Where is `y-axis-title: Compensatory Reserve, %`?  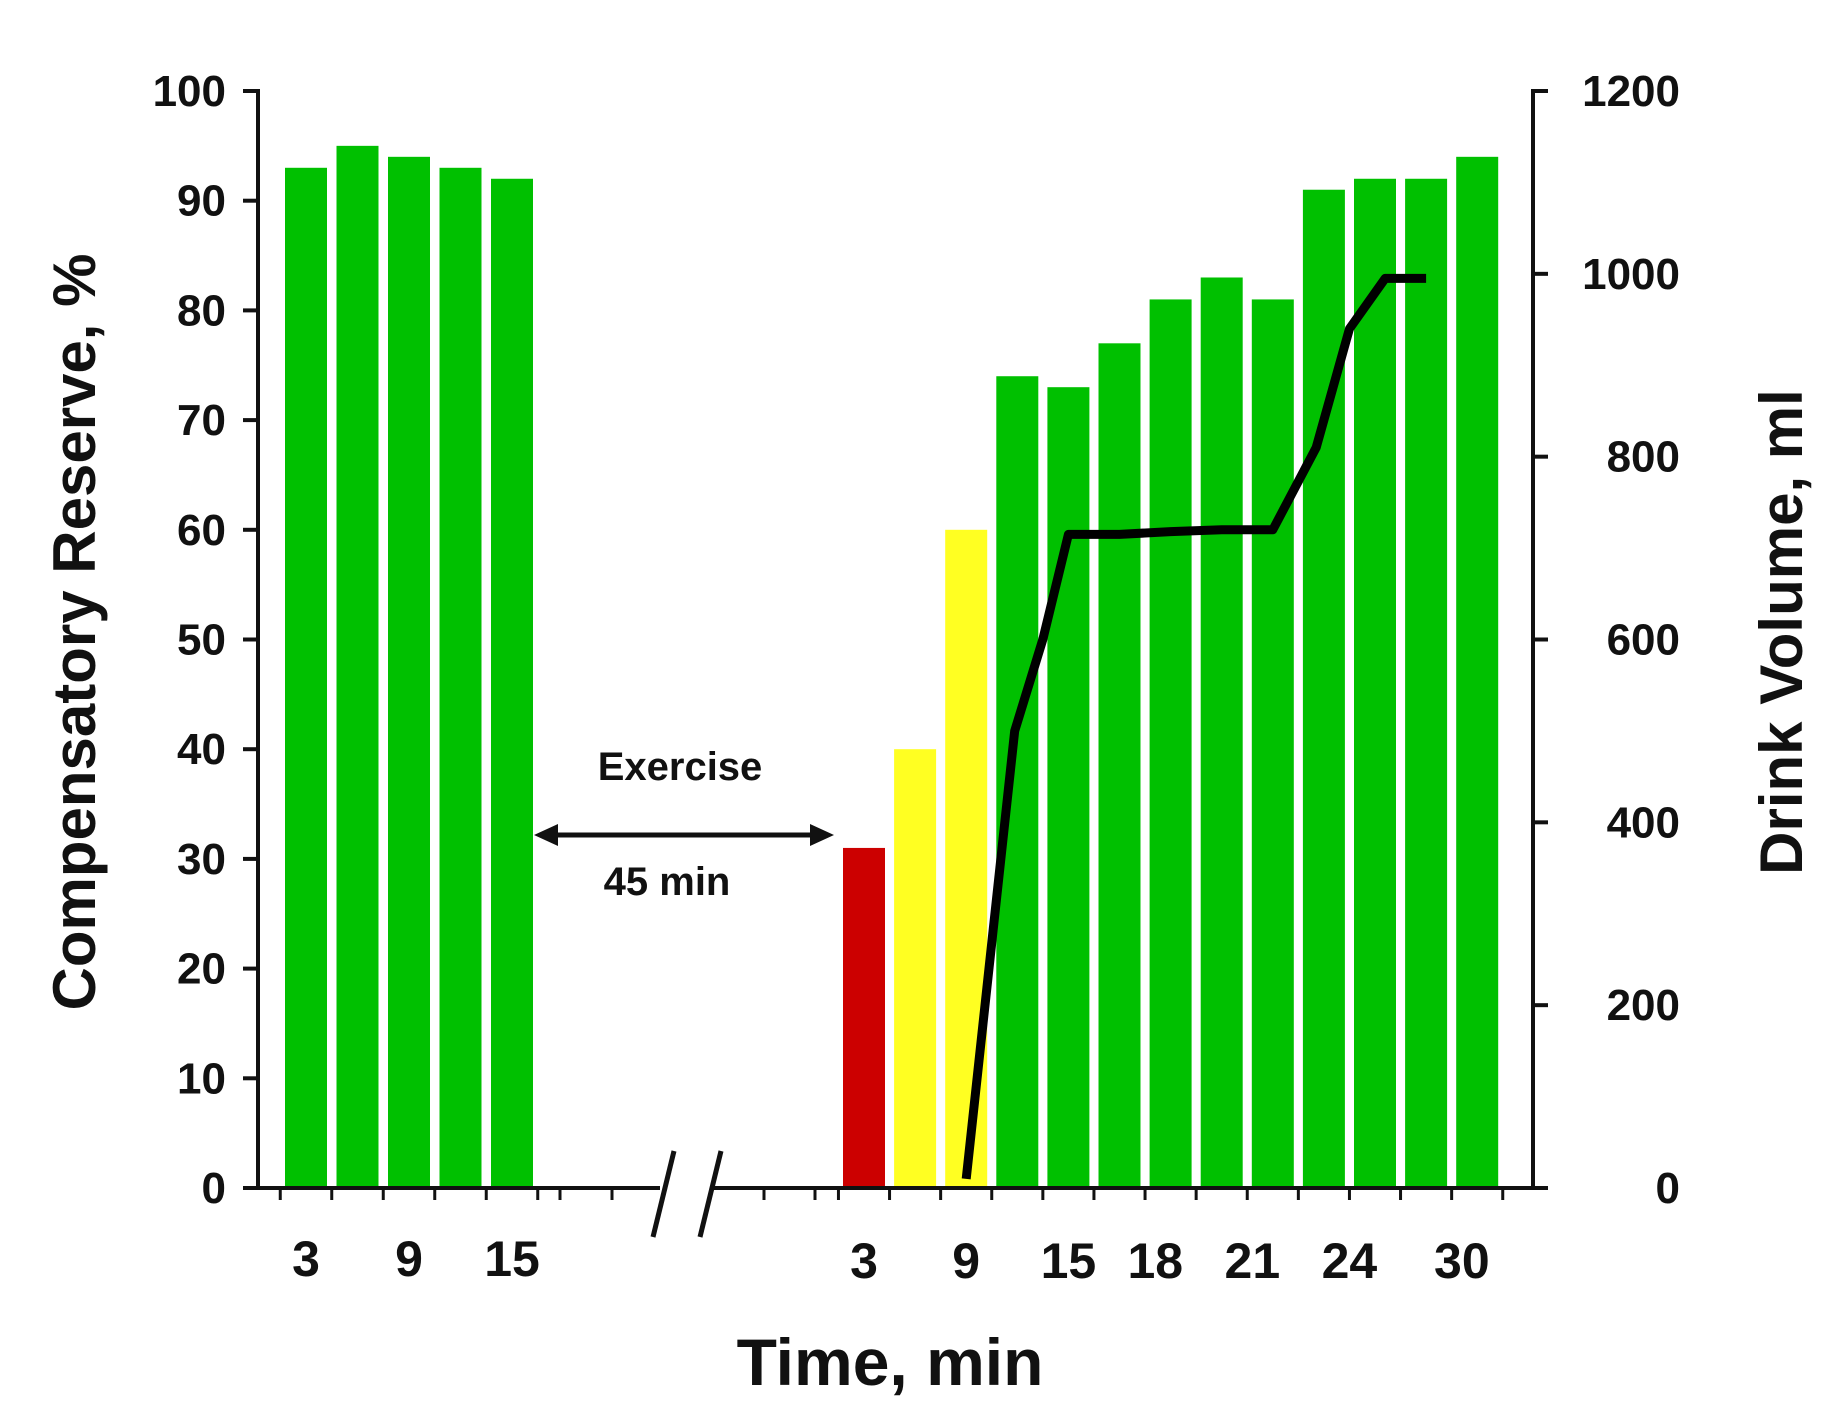 y-axis-title: Compensatory Reserve, % is located at coordinates (74, 632).